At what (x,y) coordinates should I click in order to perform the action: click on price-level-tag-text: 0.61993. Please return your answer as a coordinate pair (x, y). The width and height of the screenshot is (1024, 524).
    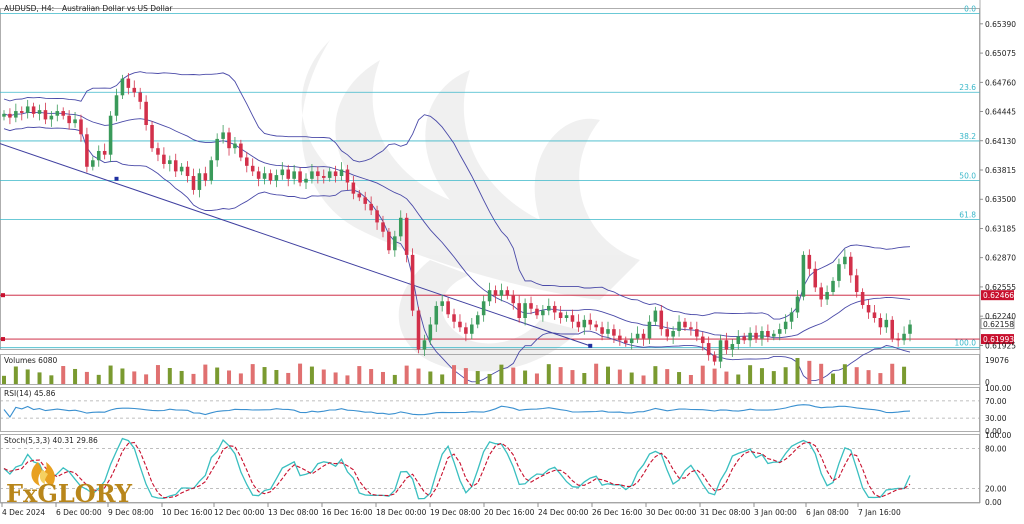
    Looking at the image, I should click on (998, 339).